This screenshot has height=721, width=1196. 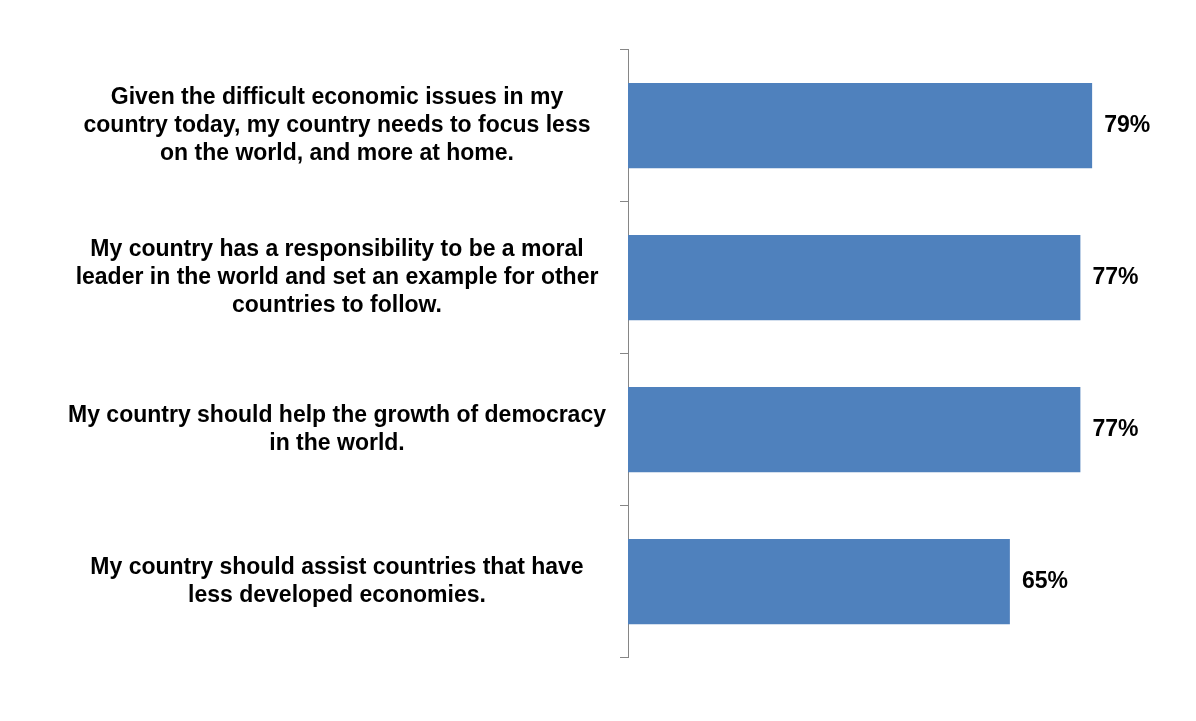 I want to click on y-tick-label: My country should assist countries that have less developed economies., so click(x=337, y=580).